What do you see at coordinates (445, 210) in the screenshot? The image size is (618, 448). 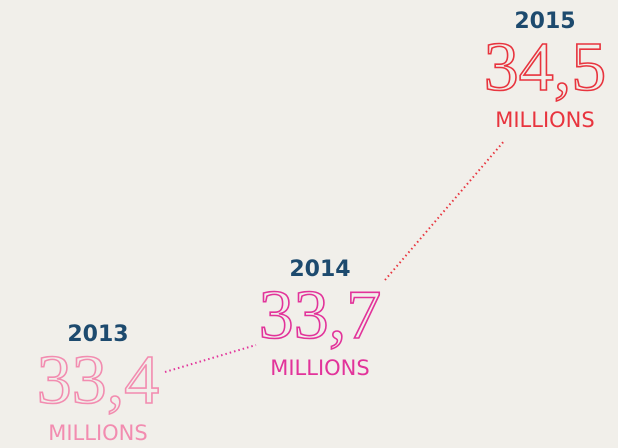 I see `connector` at bounding box center [445, 210].